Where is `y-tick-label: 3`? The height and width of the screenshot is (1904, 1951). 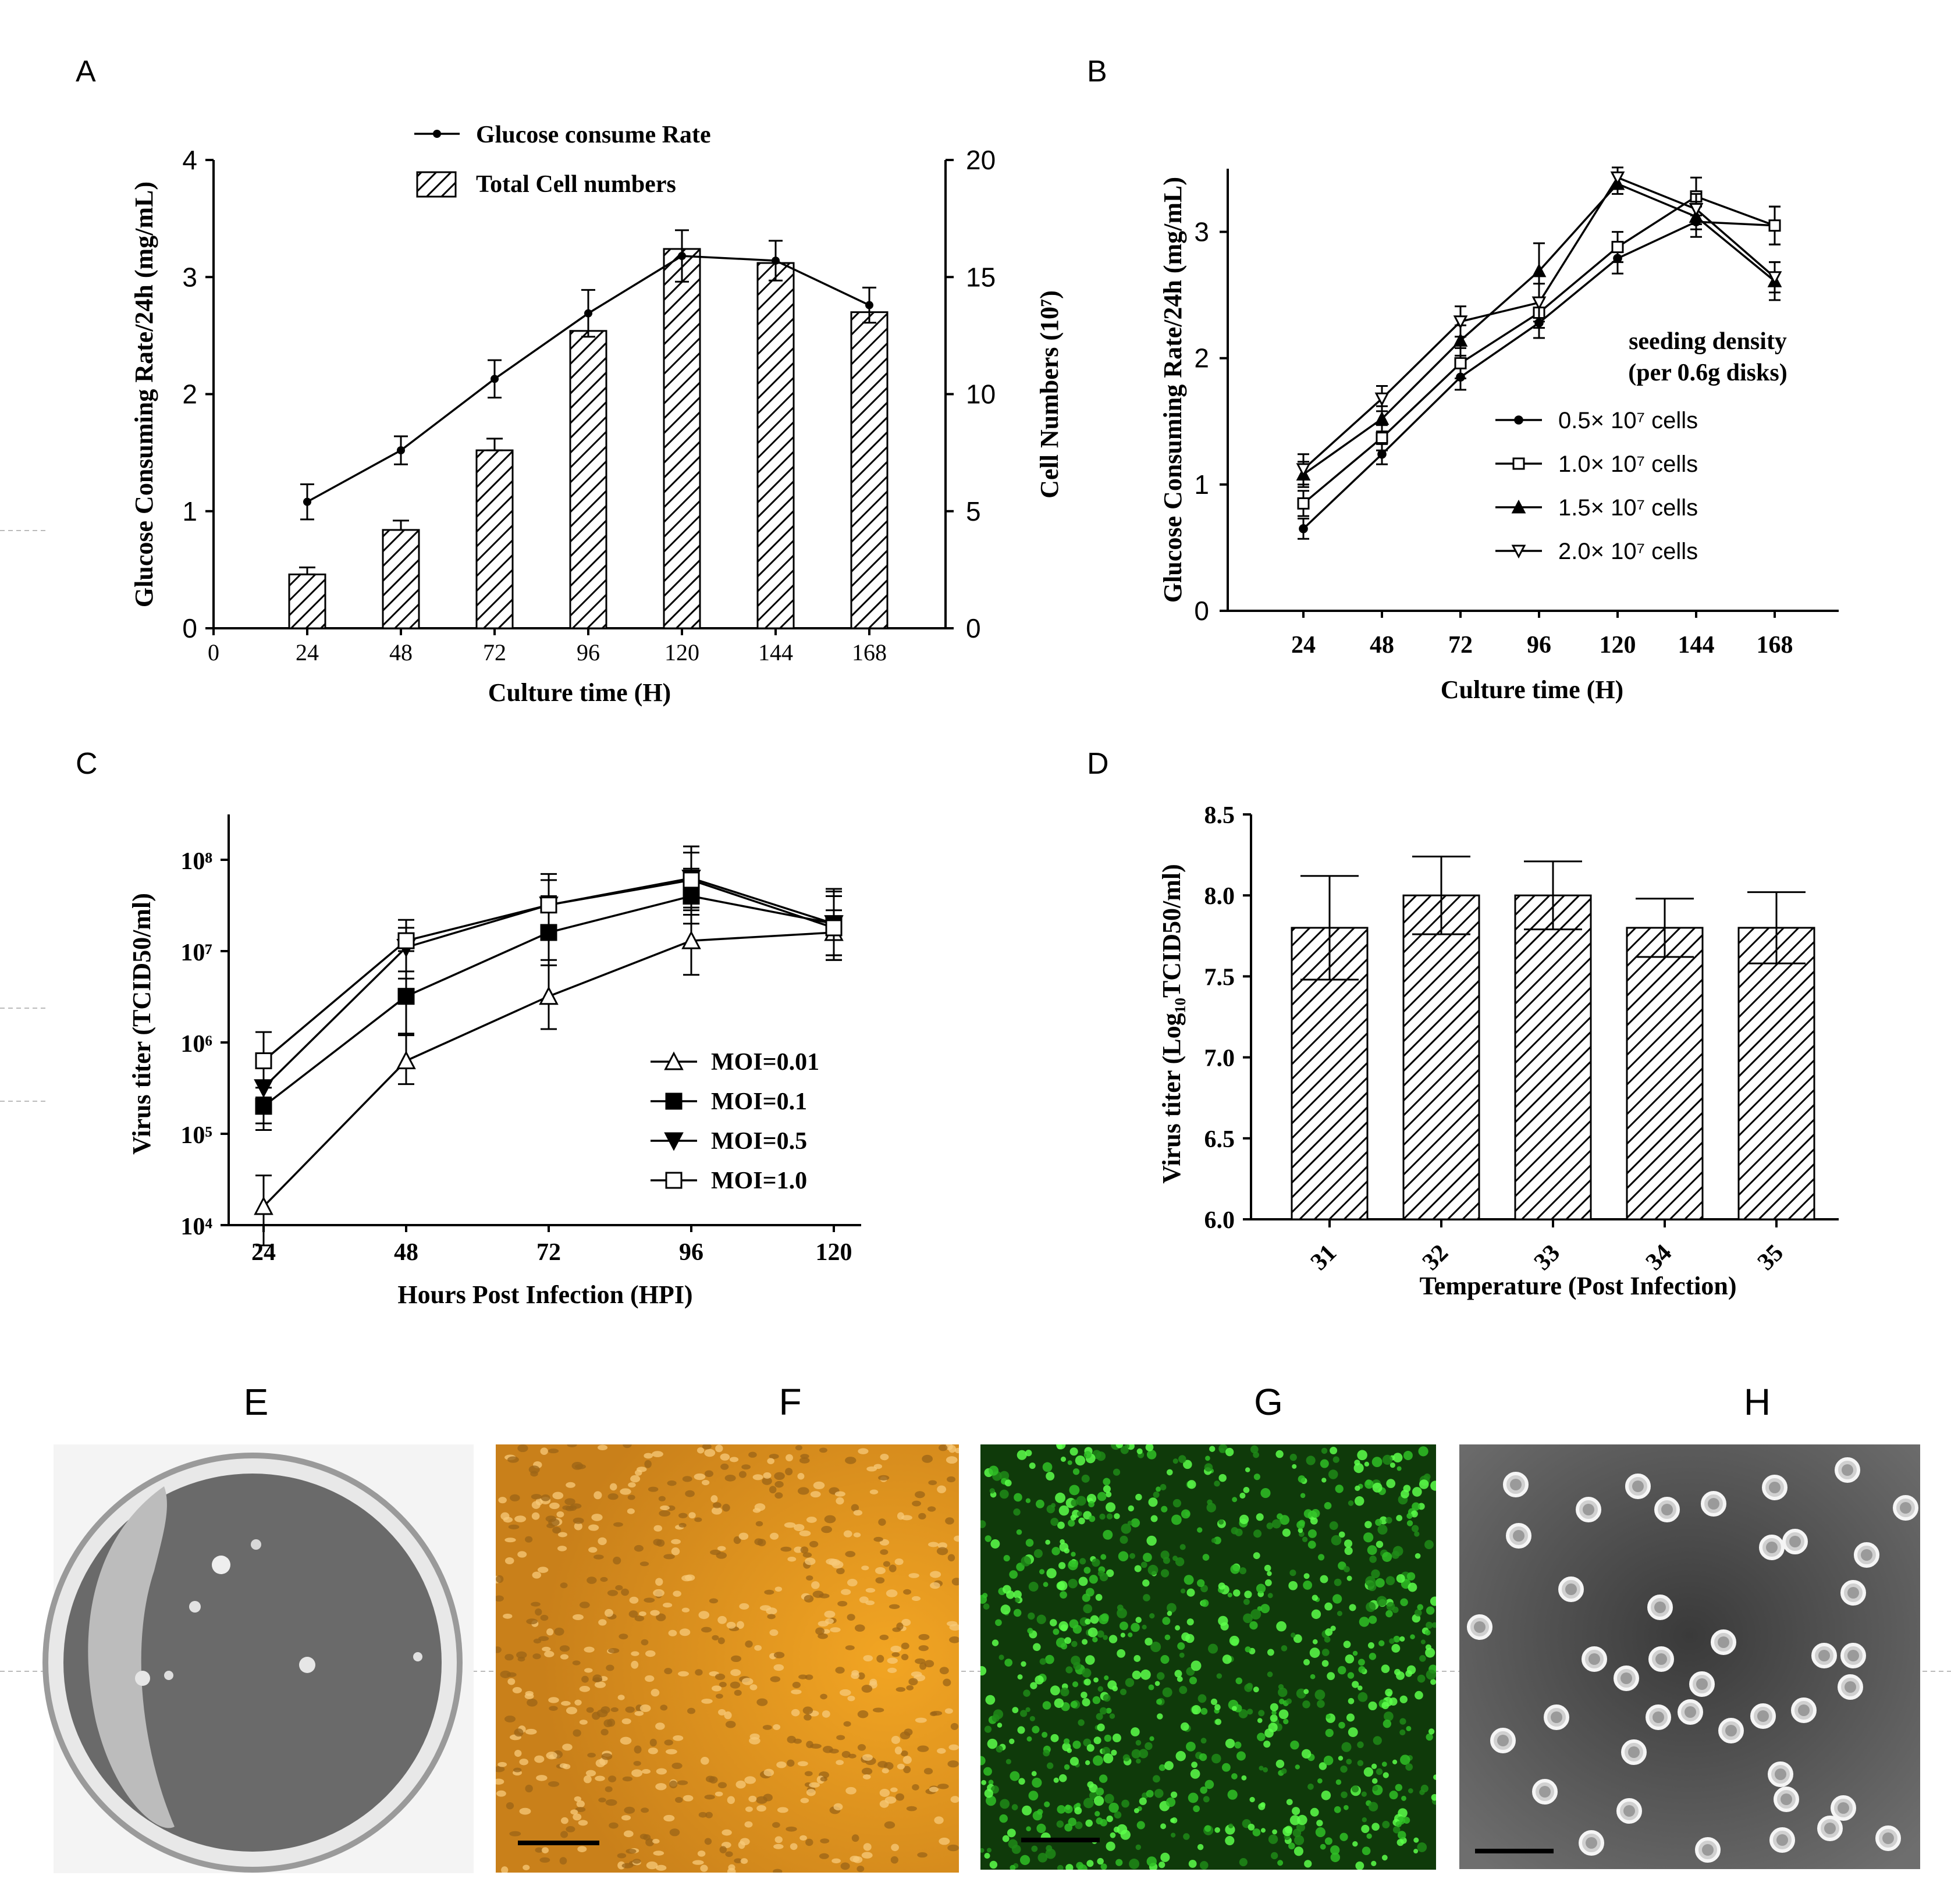
y-tick-label: 3 is located at coordinates (1201, 232).